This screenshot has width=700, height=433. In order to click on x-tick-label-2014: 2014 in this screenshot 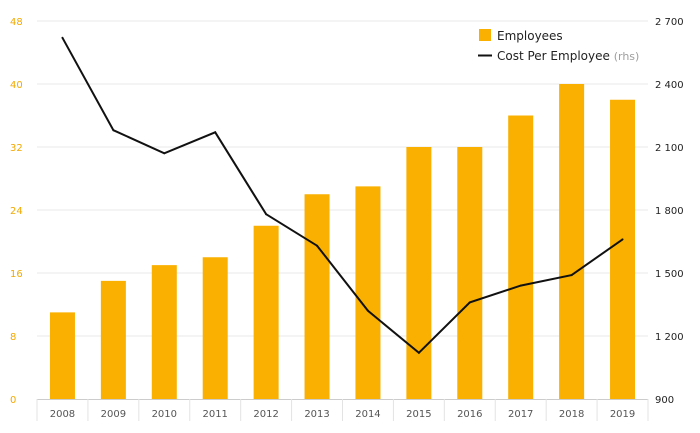, I will do `click(367, 414)`.